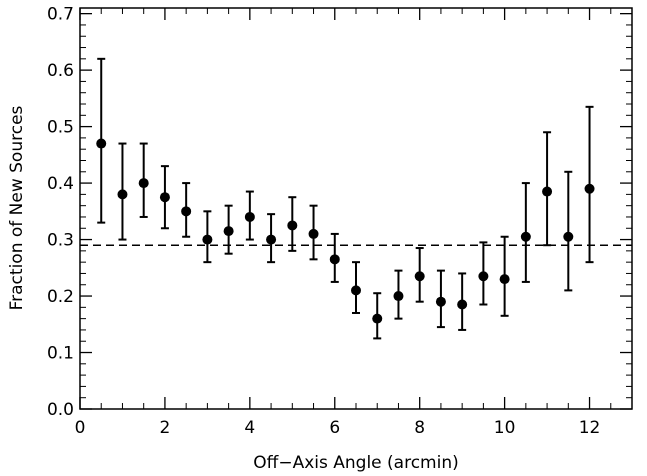 Image resolution: width=647 pixels, height=476 pixels. Describe the element at coordinates (60, 128) in the screenshot. I see `y-tick-label: 0.5` at that location.